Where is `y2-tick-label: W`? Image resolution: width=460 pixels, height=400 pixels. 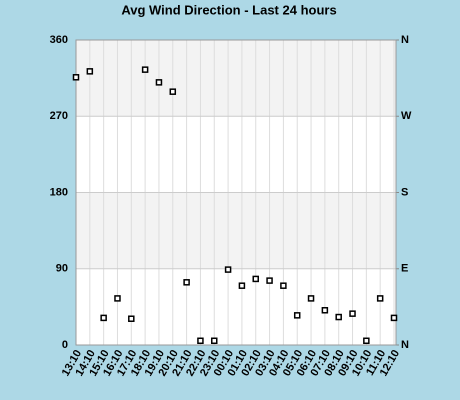 y2-tick-label: W is located at coordinates (406, 116).